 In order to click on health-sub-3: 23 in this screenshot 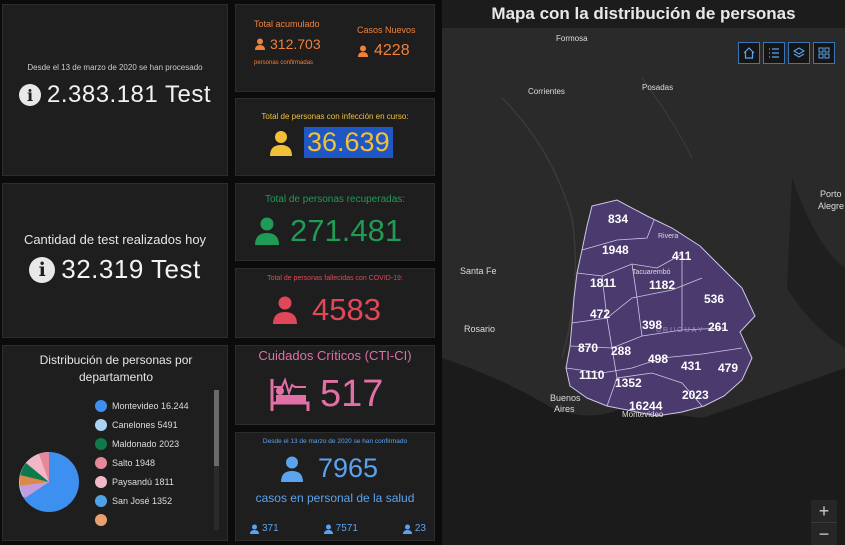, I will do `click(414, 528)`.